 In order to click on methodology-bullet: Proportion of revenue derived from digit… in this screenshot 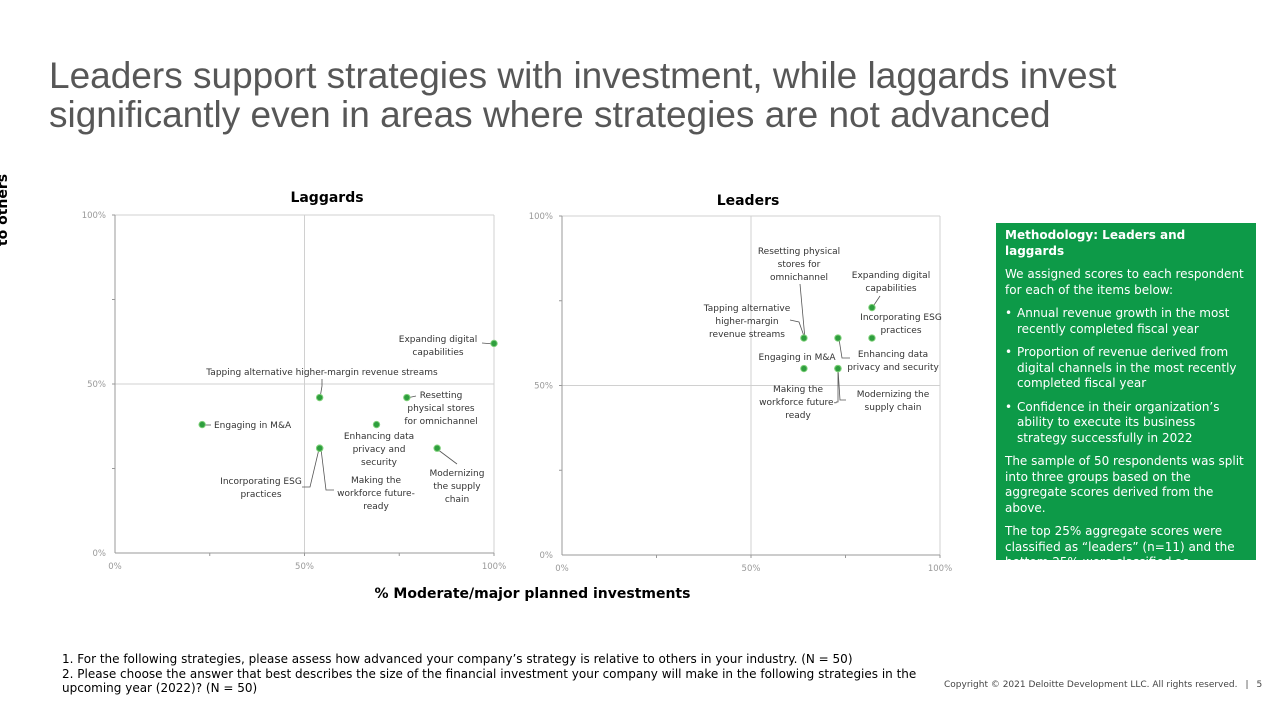, I will do `click(1126, 368)`.